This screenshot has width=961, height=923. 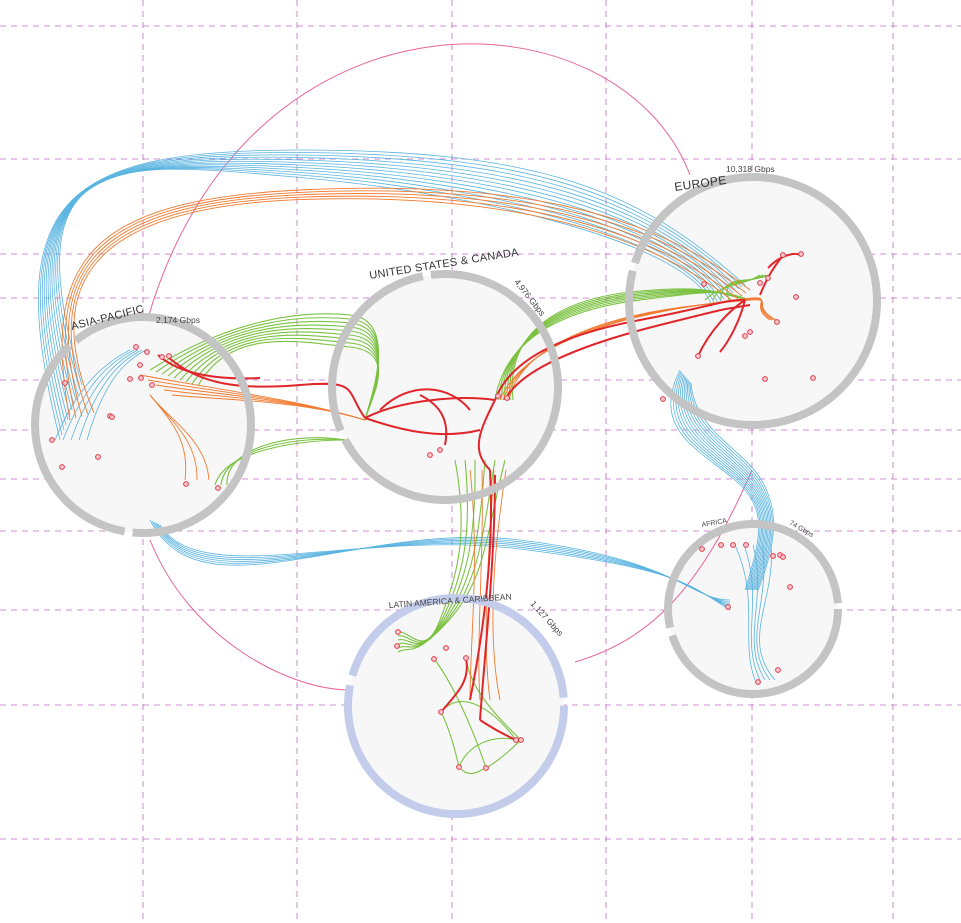 I want to click on us-canada-ring, so click(x=445, y=387).